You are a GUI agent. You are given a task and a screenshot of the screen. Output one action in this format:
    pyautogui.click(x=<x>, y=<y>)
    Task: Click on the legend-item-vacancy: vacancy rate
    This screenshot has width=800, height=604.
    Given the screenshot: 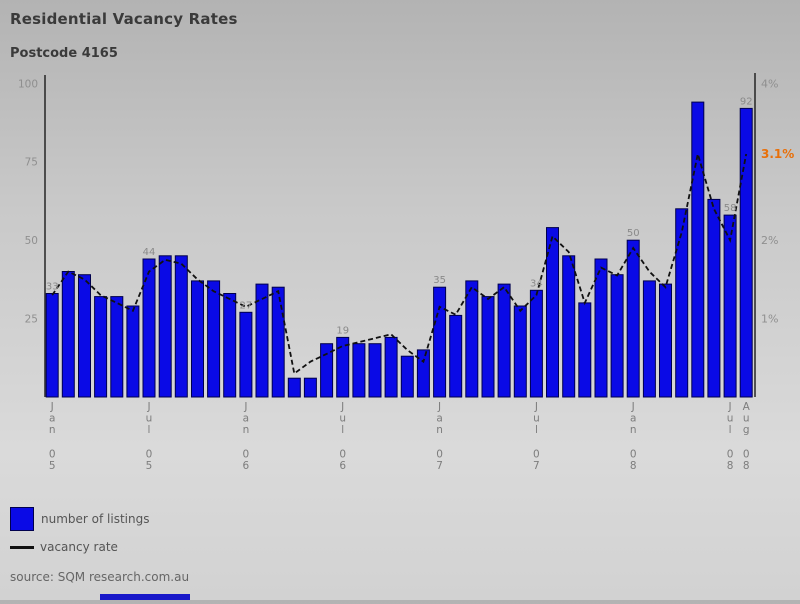 What is the action you would take?
    pyautogui.click(x=79, y=547)
    